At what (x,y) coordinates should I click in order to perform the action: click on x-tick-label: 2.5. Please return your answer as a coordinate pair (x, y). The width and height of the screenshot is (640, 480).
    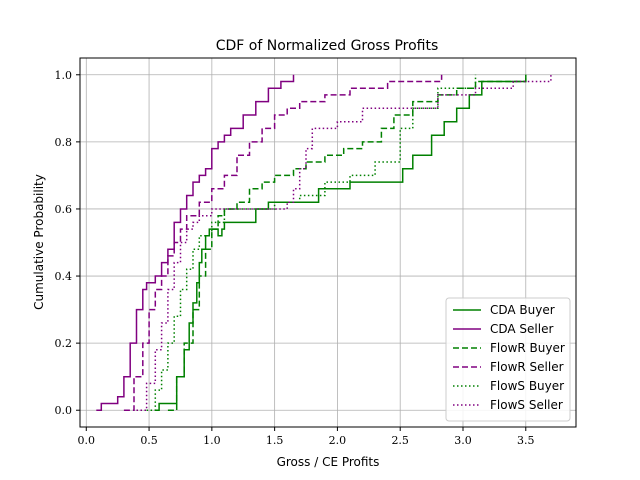
    Looking at the image, I should click on (400, 440).